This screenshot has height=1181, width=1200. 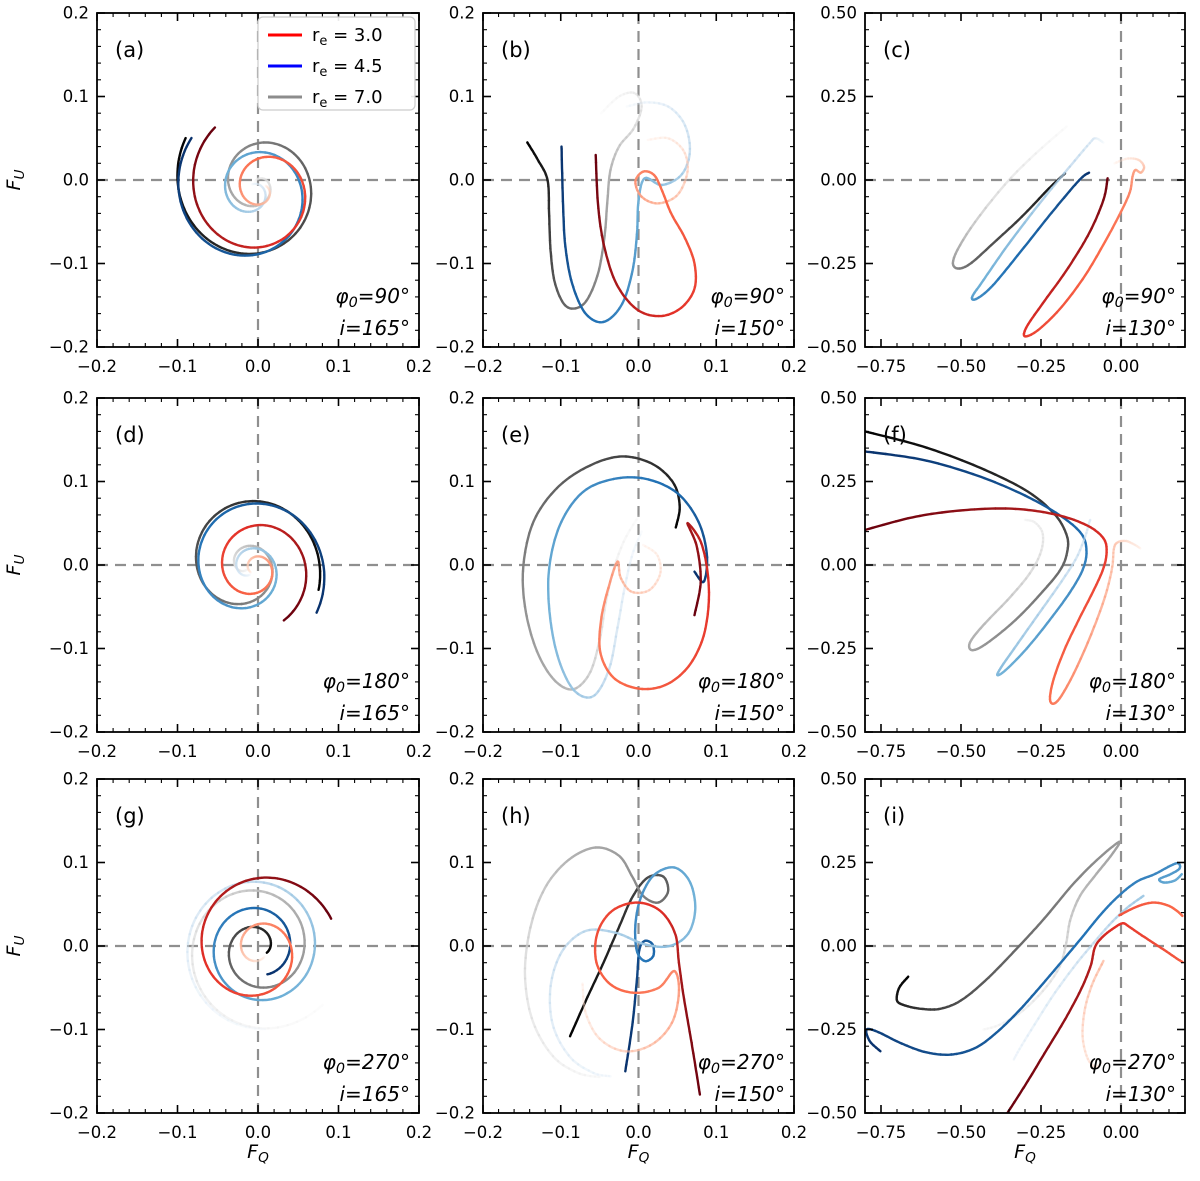 I want to click on curves-g, so click(x=259, y=953).